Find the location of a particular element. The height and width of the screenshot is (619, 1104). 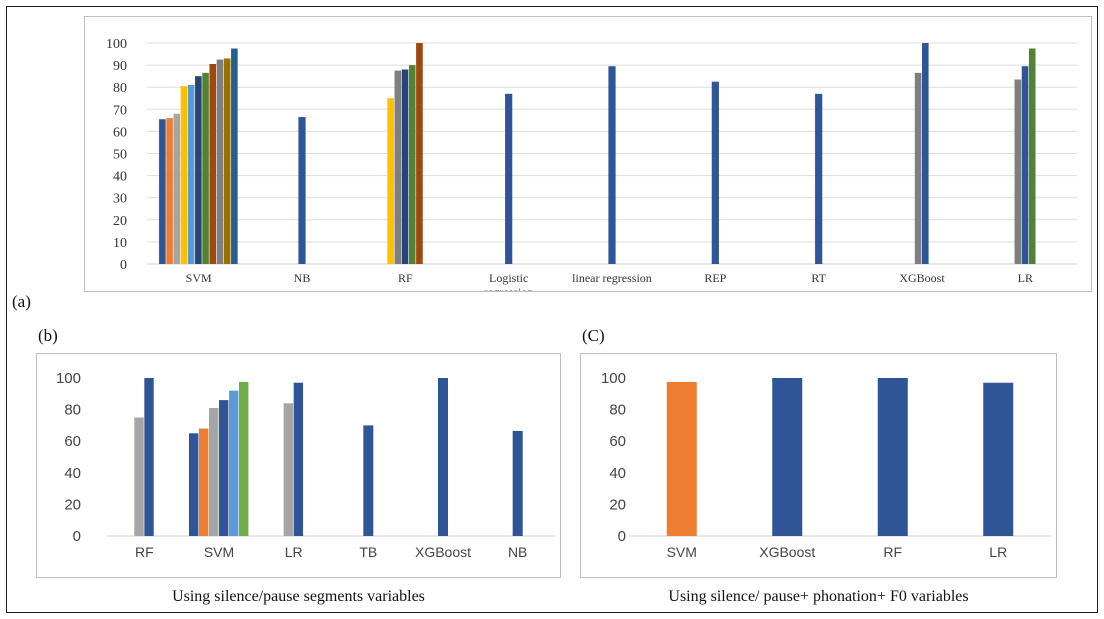

chart-b: 0 20 40 60 80 100 RF SVM LR TB XGBoost NB is located at coordinates (305, 465).